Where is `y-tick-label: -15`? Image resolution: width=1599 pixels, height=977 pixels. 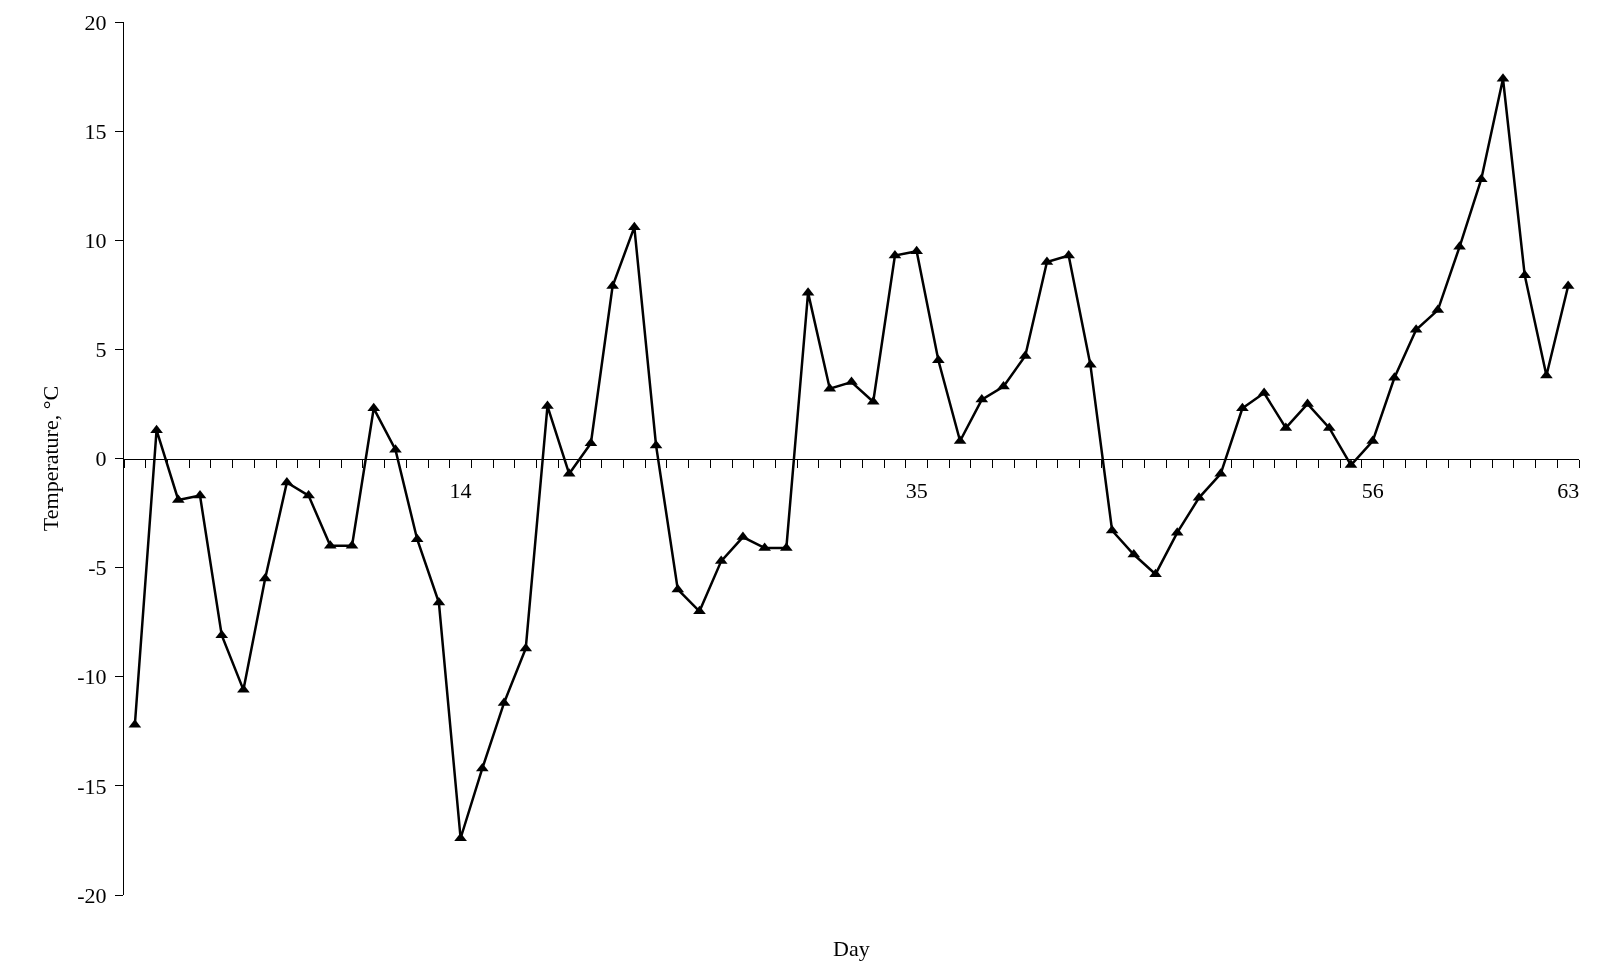
y-tick-label: -15 is located at coordinates (92, 786).